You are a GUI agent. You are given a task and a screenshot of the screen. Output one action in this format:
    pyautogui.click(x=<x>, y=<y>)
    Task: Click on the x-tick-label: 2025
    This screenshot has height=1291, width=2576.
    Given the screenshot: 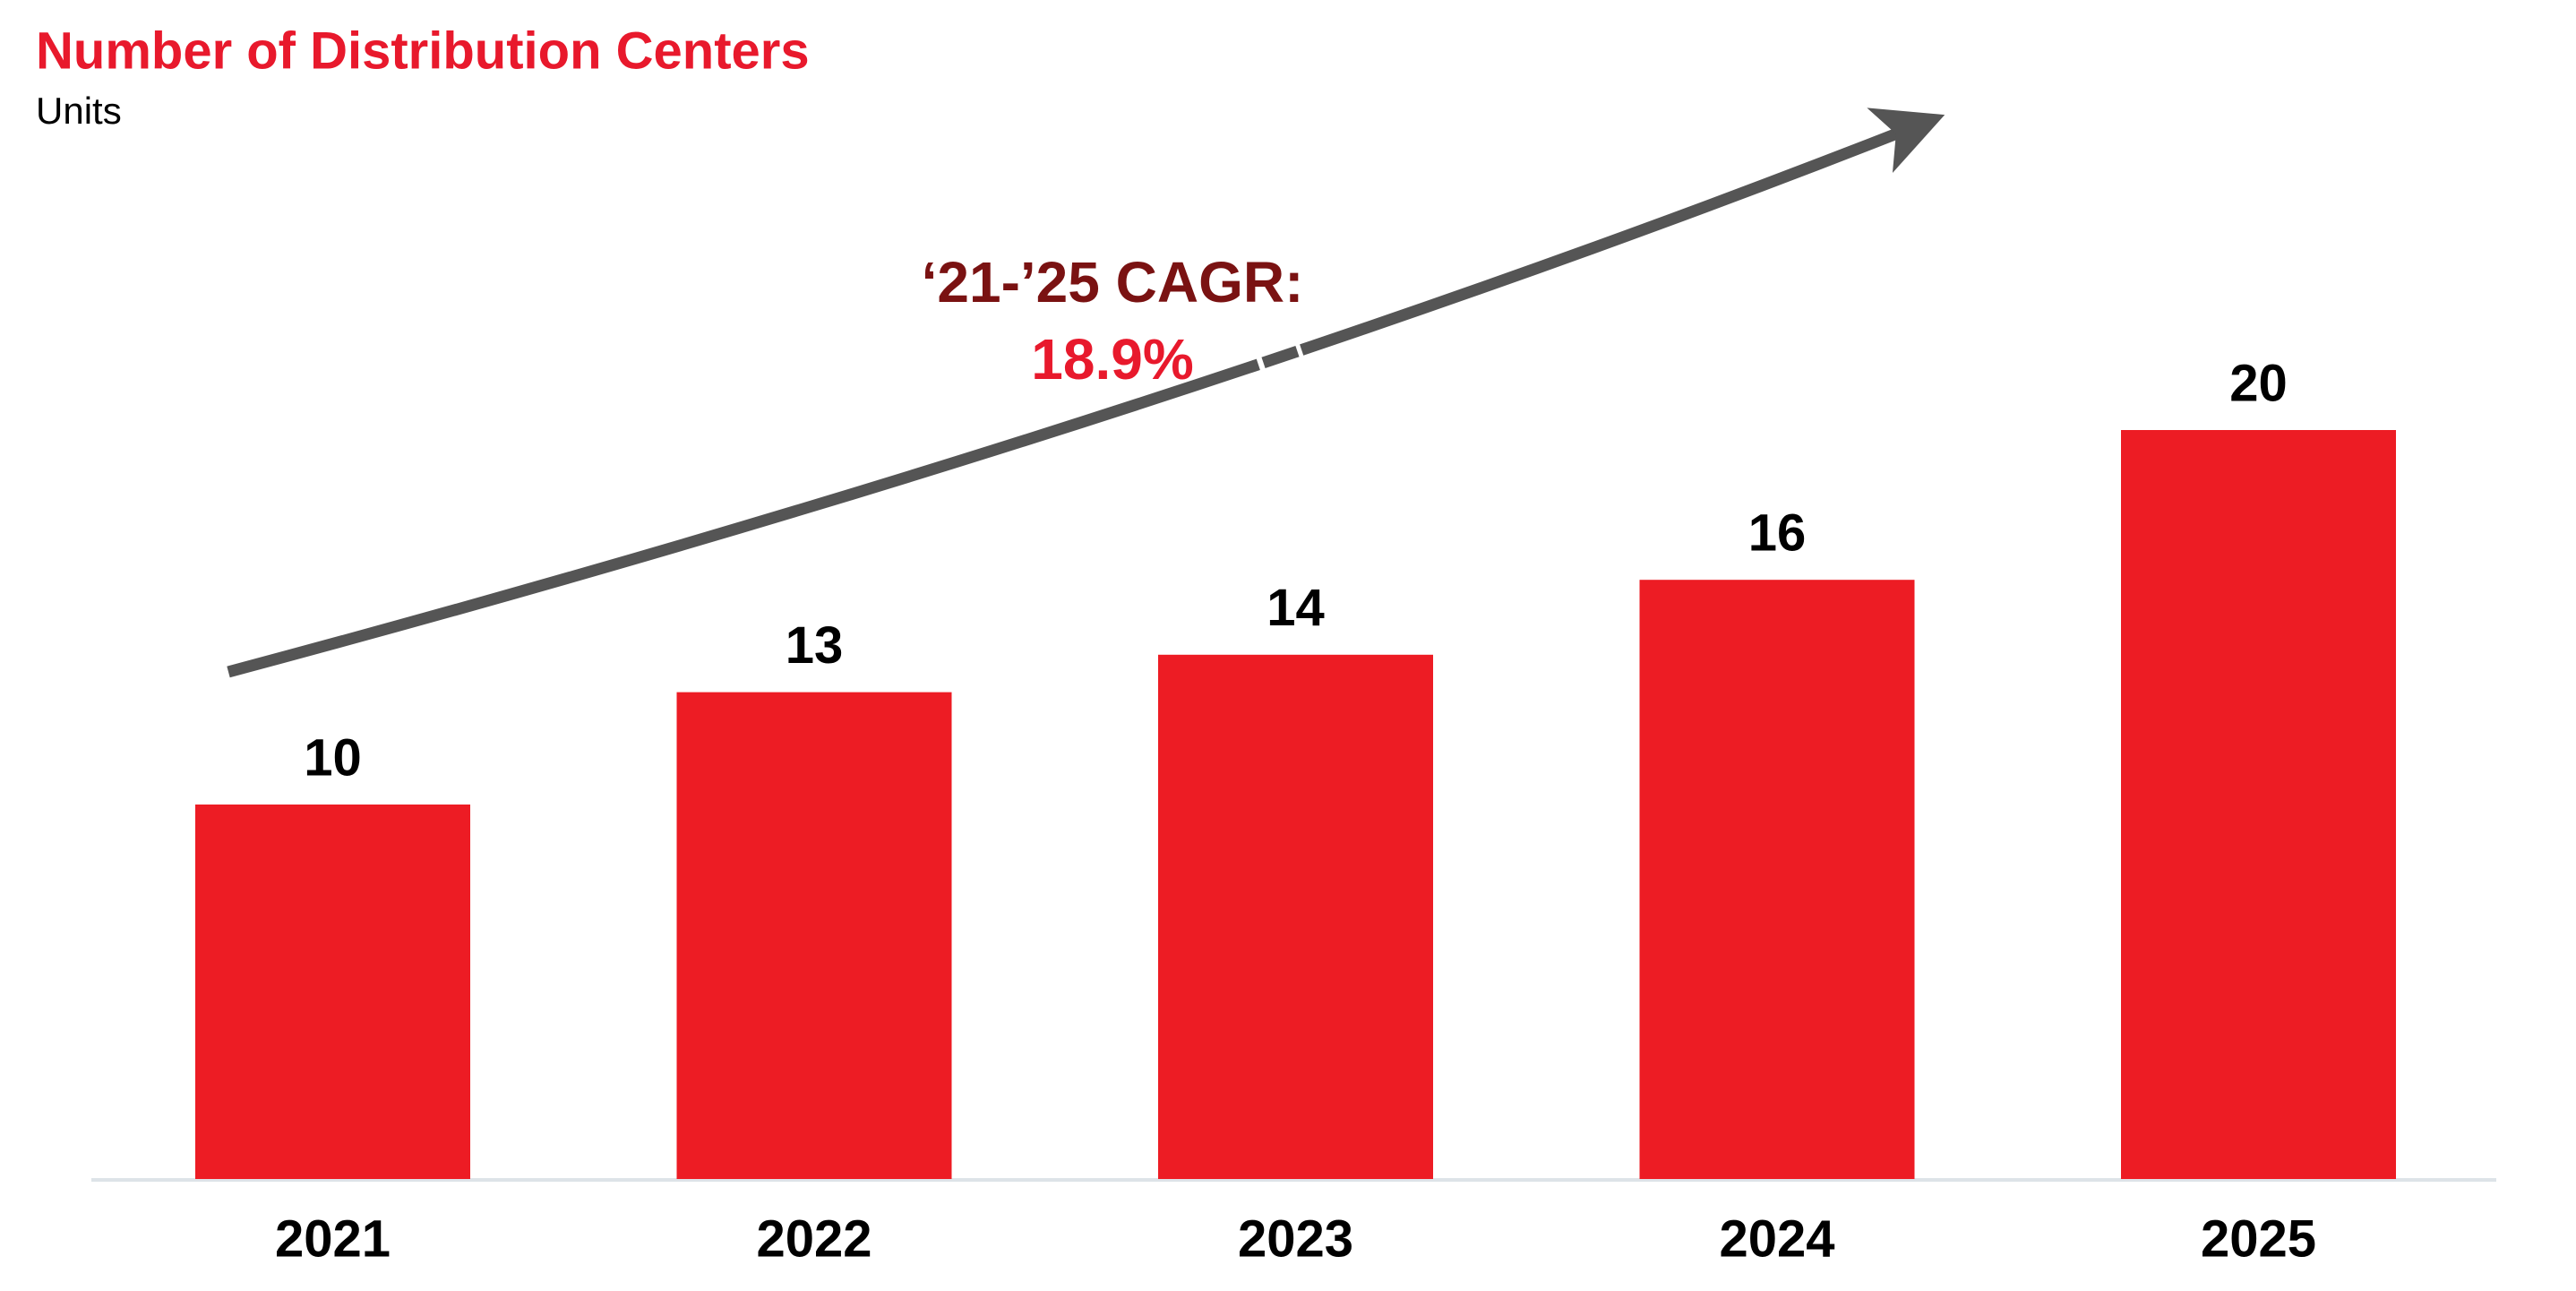 What is the action you would take?
    pyautogui.click(x=2258, y=1238)
    